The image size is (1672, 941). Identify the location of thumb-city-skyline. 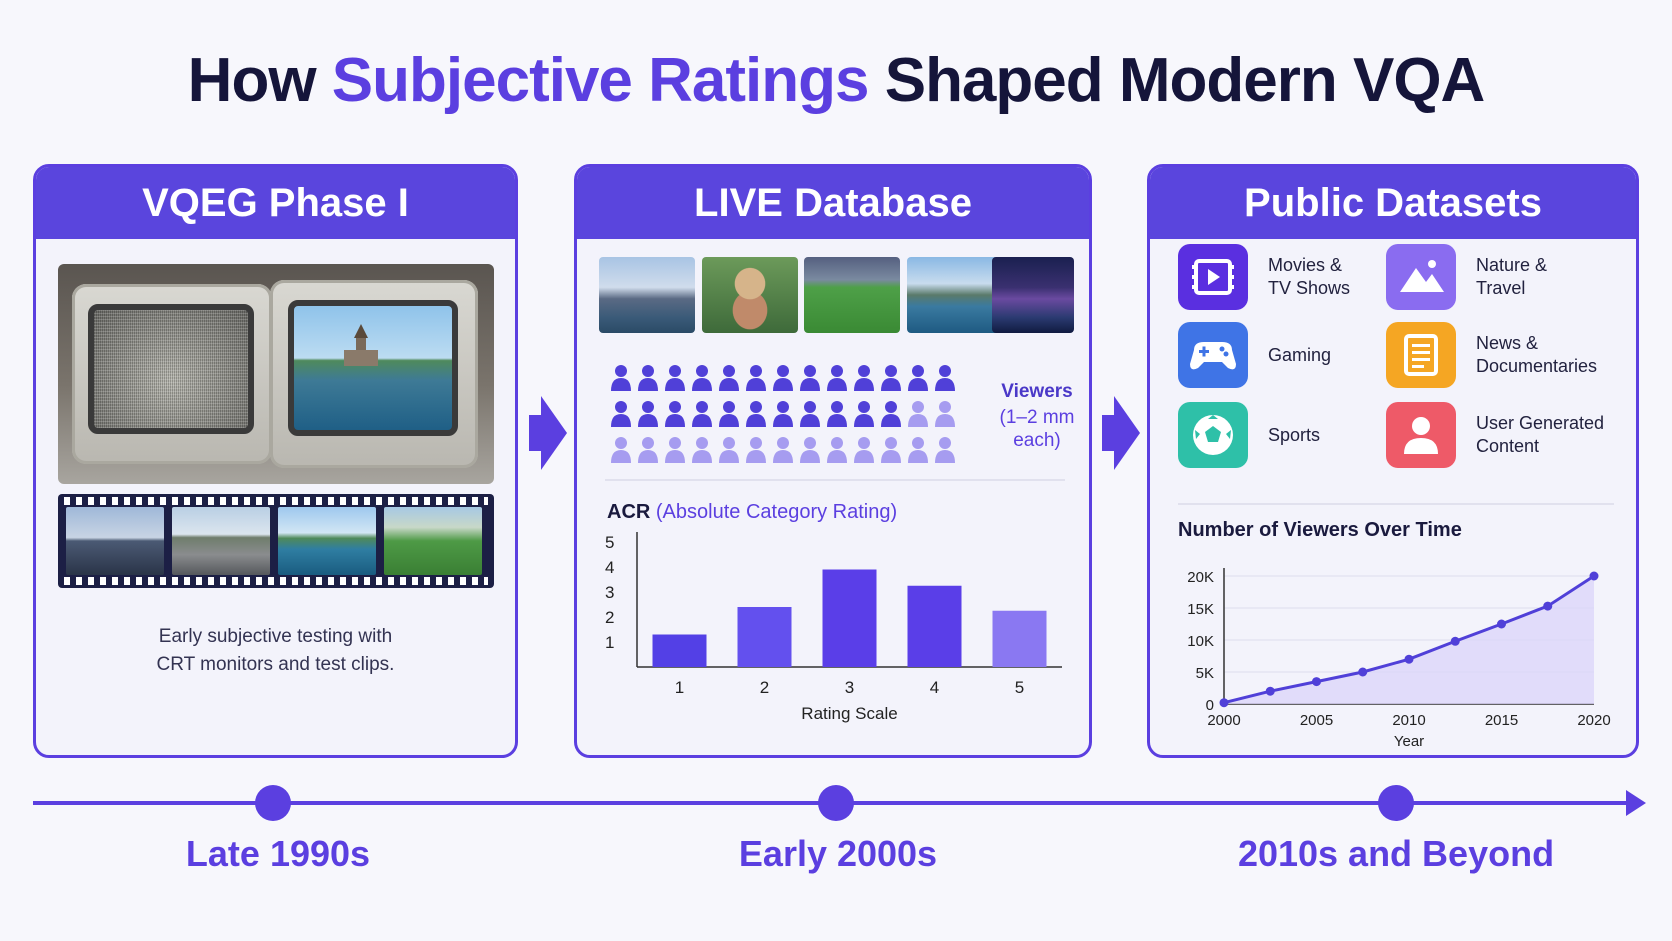
(647, 295).